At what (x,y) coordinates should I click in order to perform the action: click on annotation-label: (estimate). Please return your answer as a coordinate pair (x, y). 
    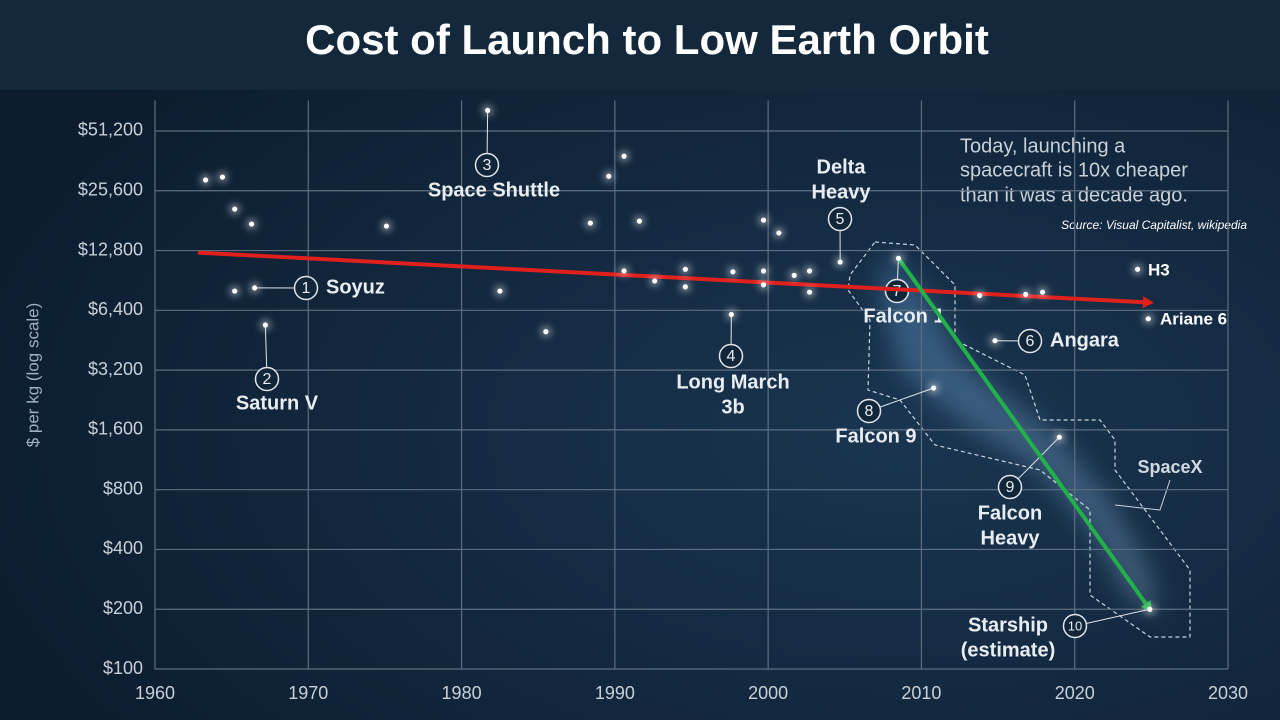
    Looking at the image, I should click on (1008, 650).